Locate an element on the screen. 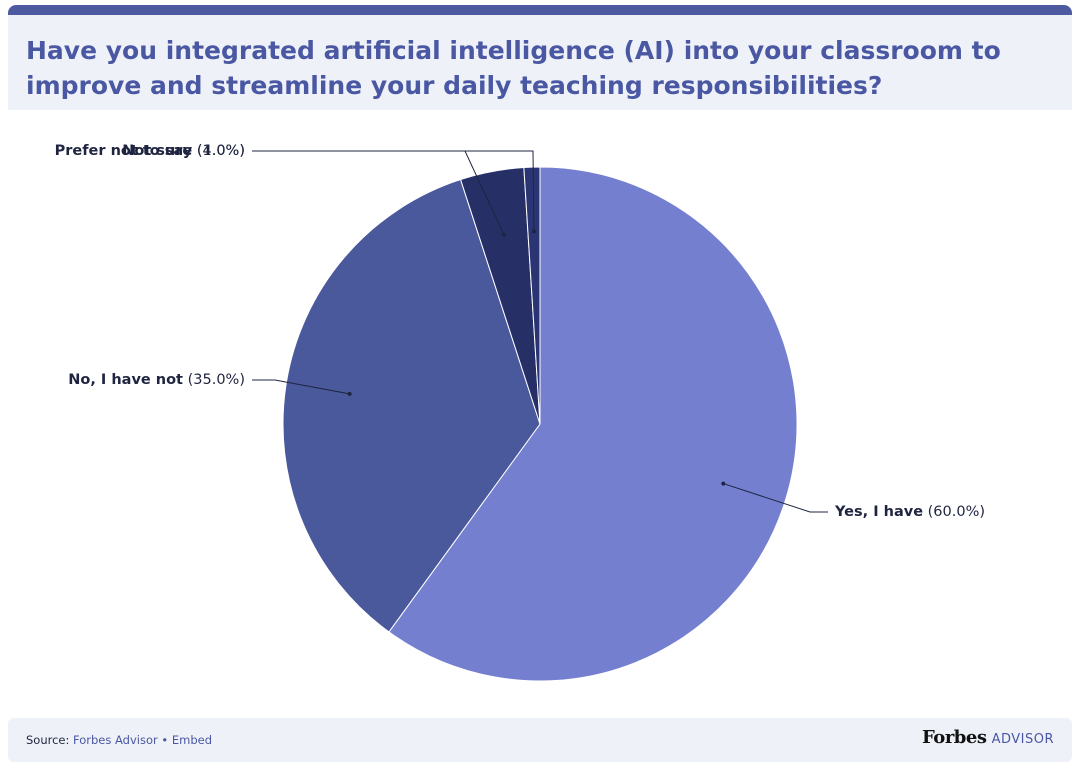 This screenshot has width=1080, height=770. slice-value: (4.0%) is located at coordinates (221, 151).